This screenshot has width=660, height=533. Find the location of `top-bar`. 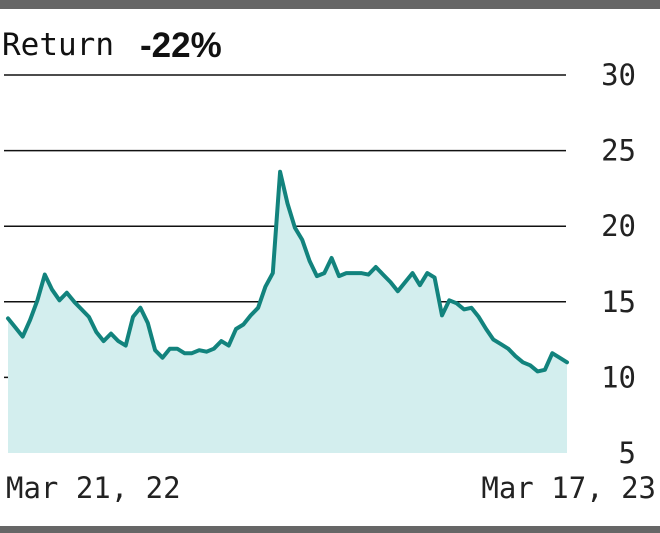

top-bar is located at coordinates (330, 4).